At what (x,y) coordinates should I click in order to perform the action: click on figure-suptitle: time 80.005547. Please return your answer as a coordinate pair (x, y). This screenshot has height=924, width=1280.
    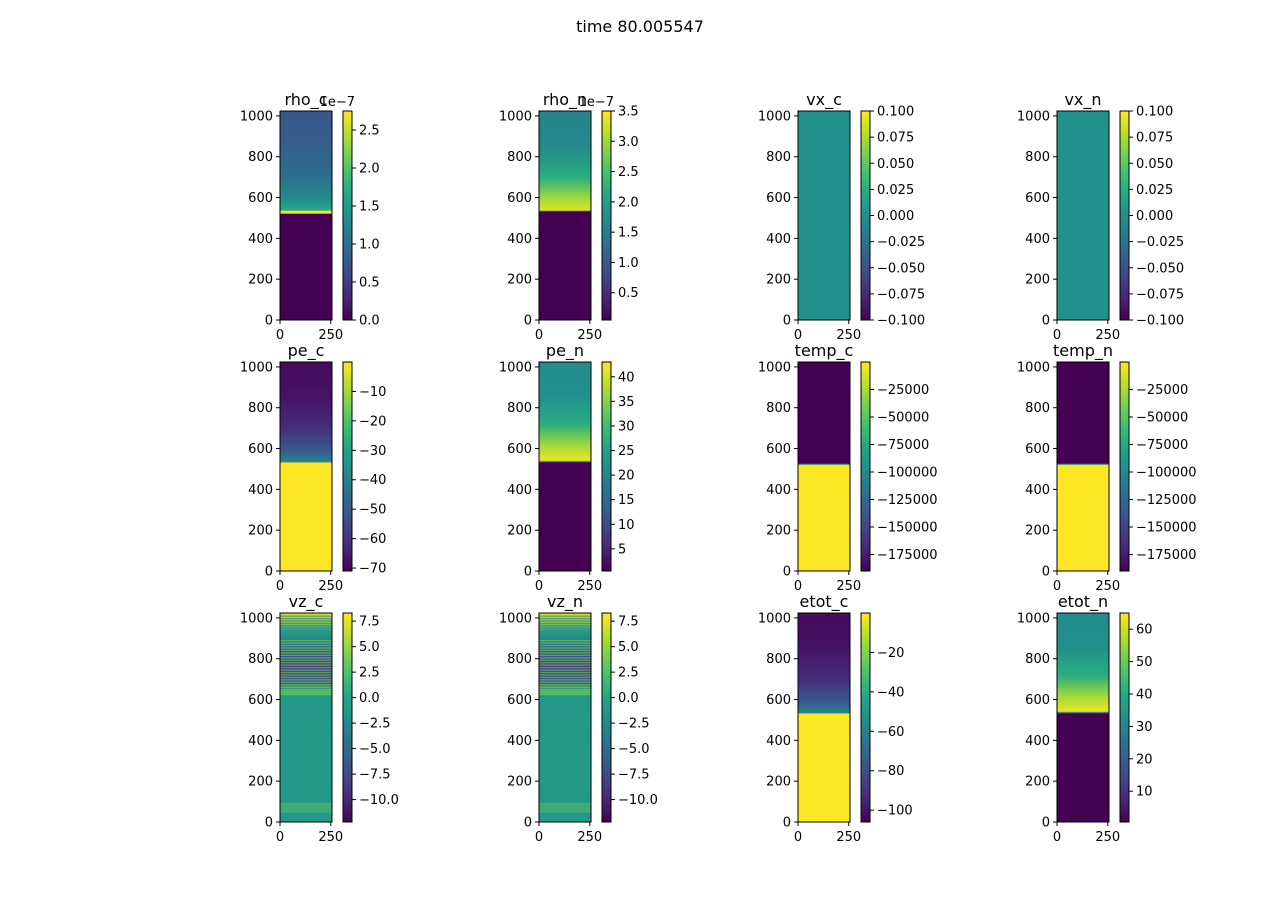
    Looking at the image, I should click on (640, 26).